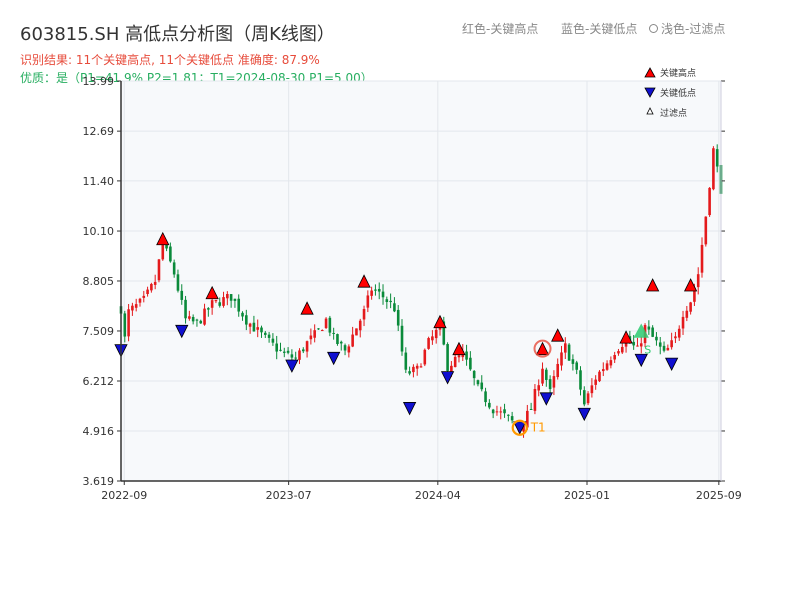 The image size is (800, 600). I want to click on recognition-result-text: 识别结果: 11个关键高点, 11个关键低点 准确度: 87.9%, so click(170, 60).